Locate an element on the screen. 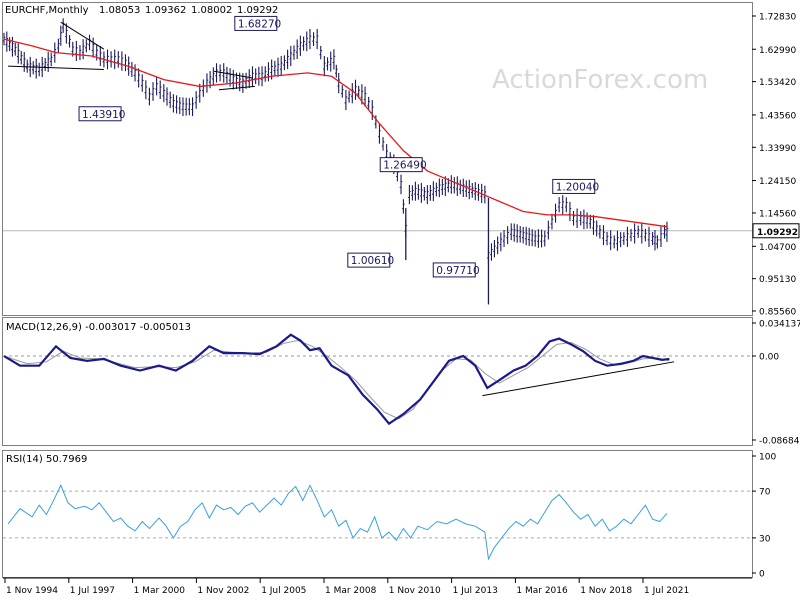 Image resolution: width=800 pixels, height=600 pixels. price-y-tick-label: 1.14560 is located at coordinates (777, 214).